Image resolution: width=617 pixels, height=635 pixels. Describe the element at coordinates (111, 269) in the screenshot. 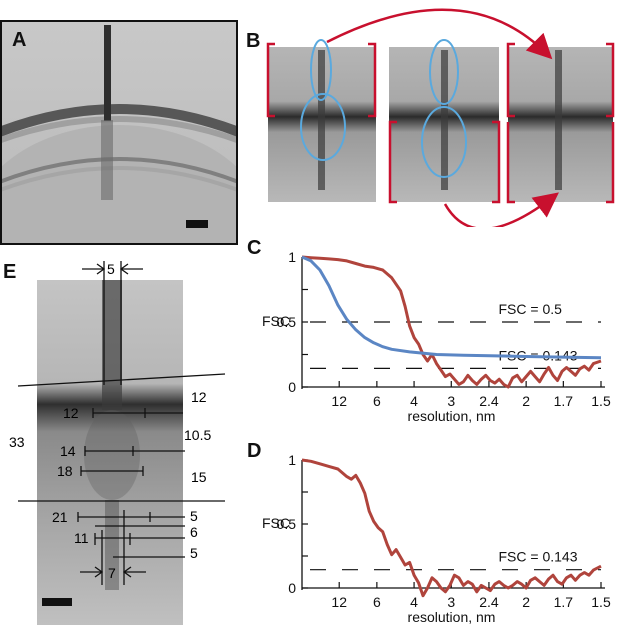

I see `label-top-width: 5` at that location.